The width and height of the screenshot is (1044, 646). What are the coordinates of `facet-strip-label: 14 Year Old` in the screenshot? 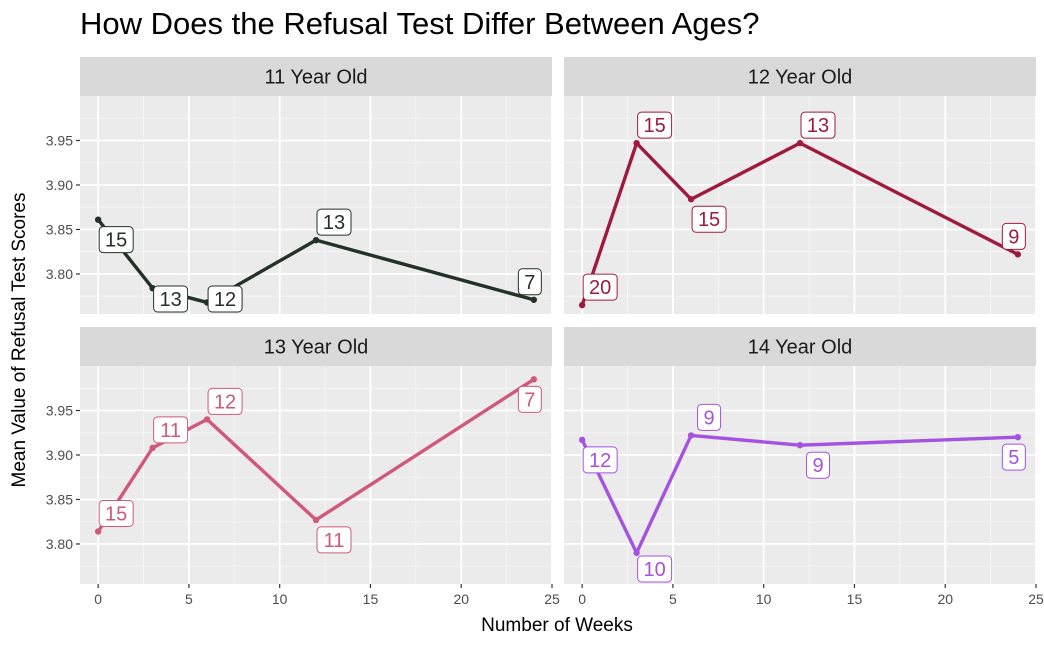 It's located at (800, 348).